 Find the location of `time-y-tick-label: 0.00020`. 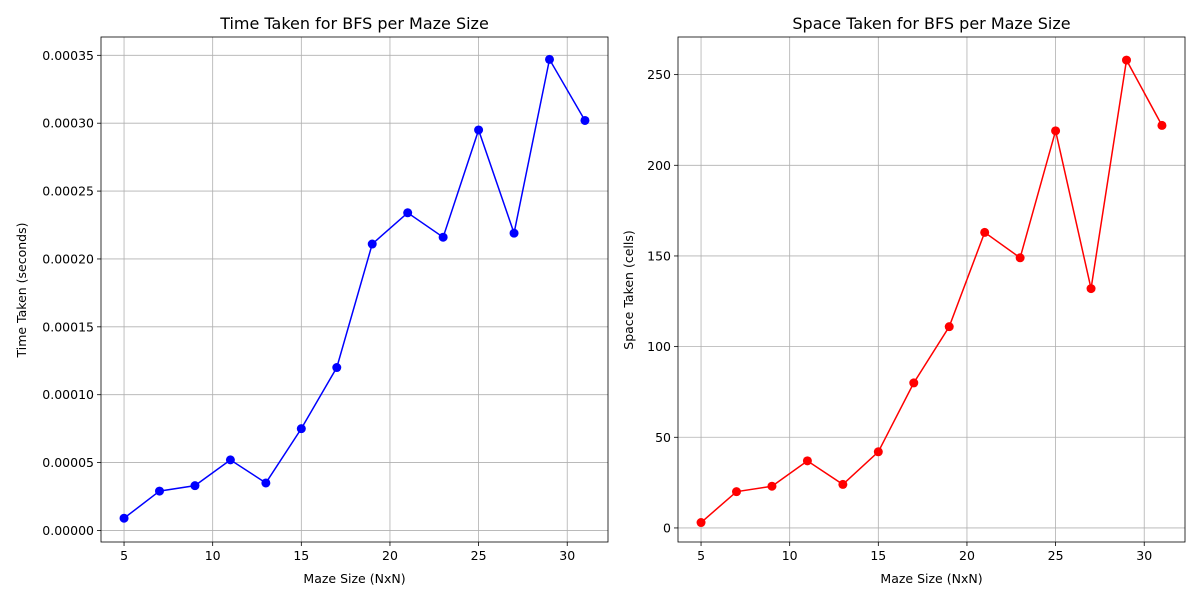

time-y-tick-label: 0.00020 is located at coordinates (68, 258).